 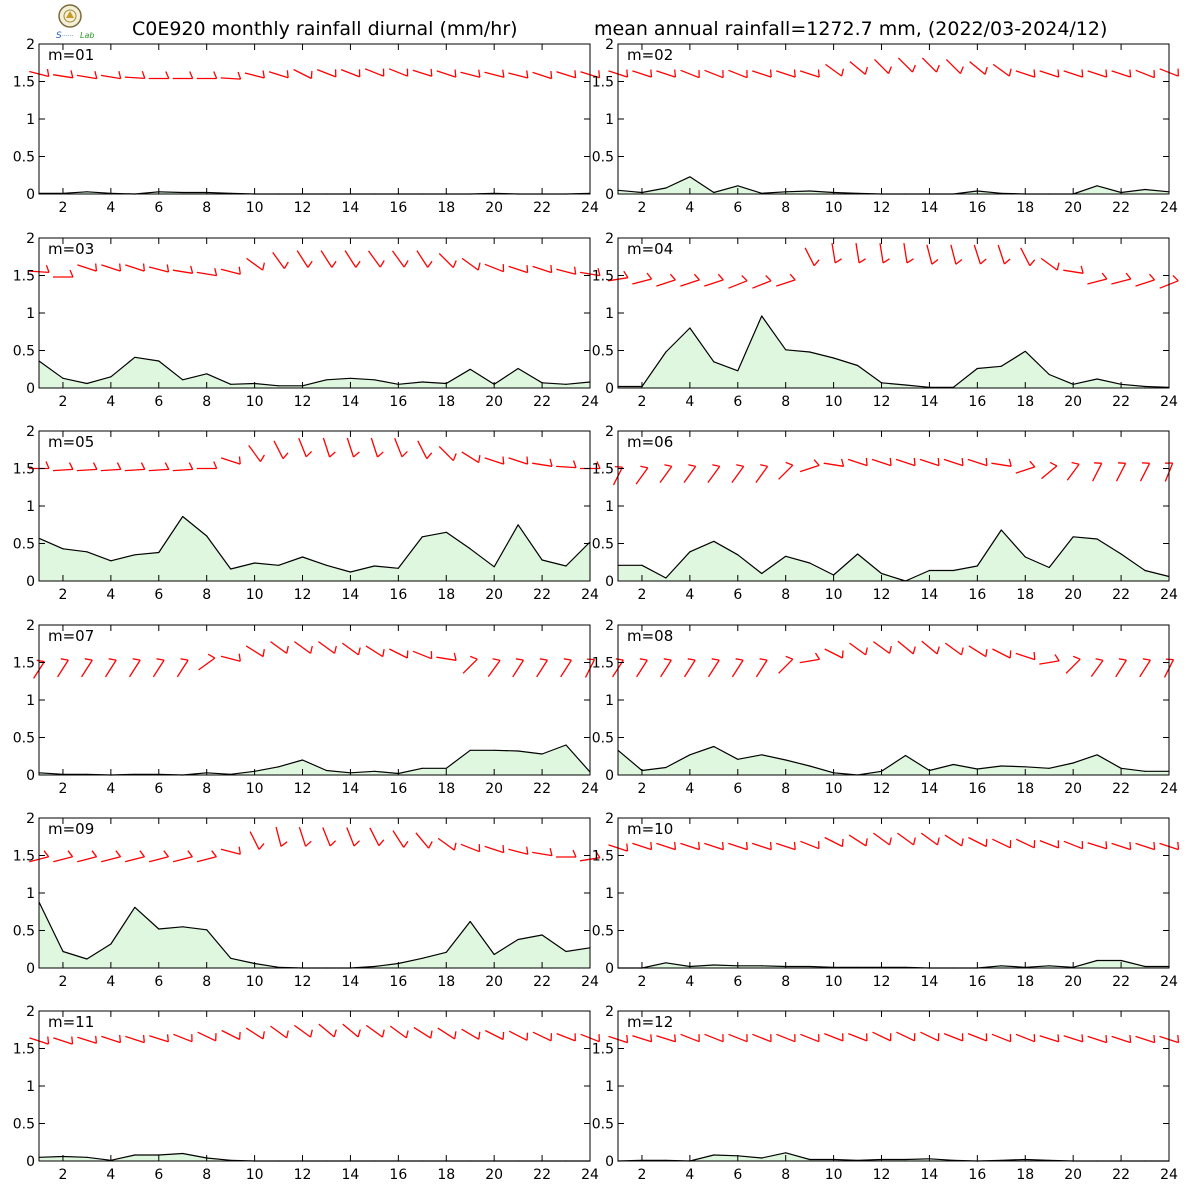 What do you see at coordinates (87, 22) in the screenshot?
I see `lab-logo: S ······ Lab` at bounding box center [87, 22].